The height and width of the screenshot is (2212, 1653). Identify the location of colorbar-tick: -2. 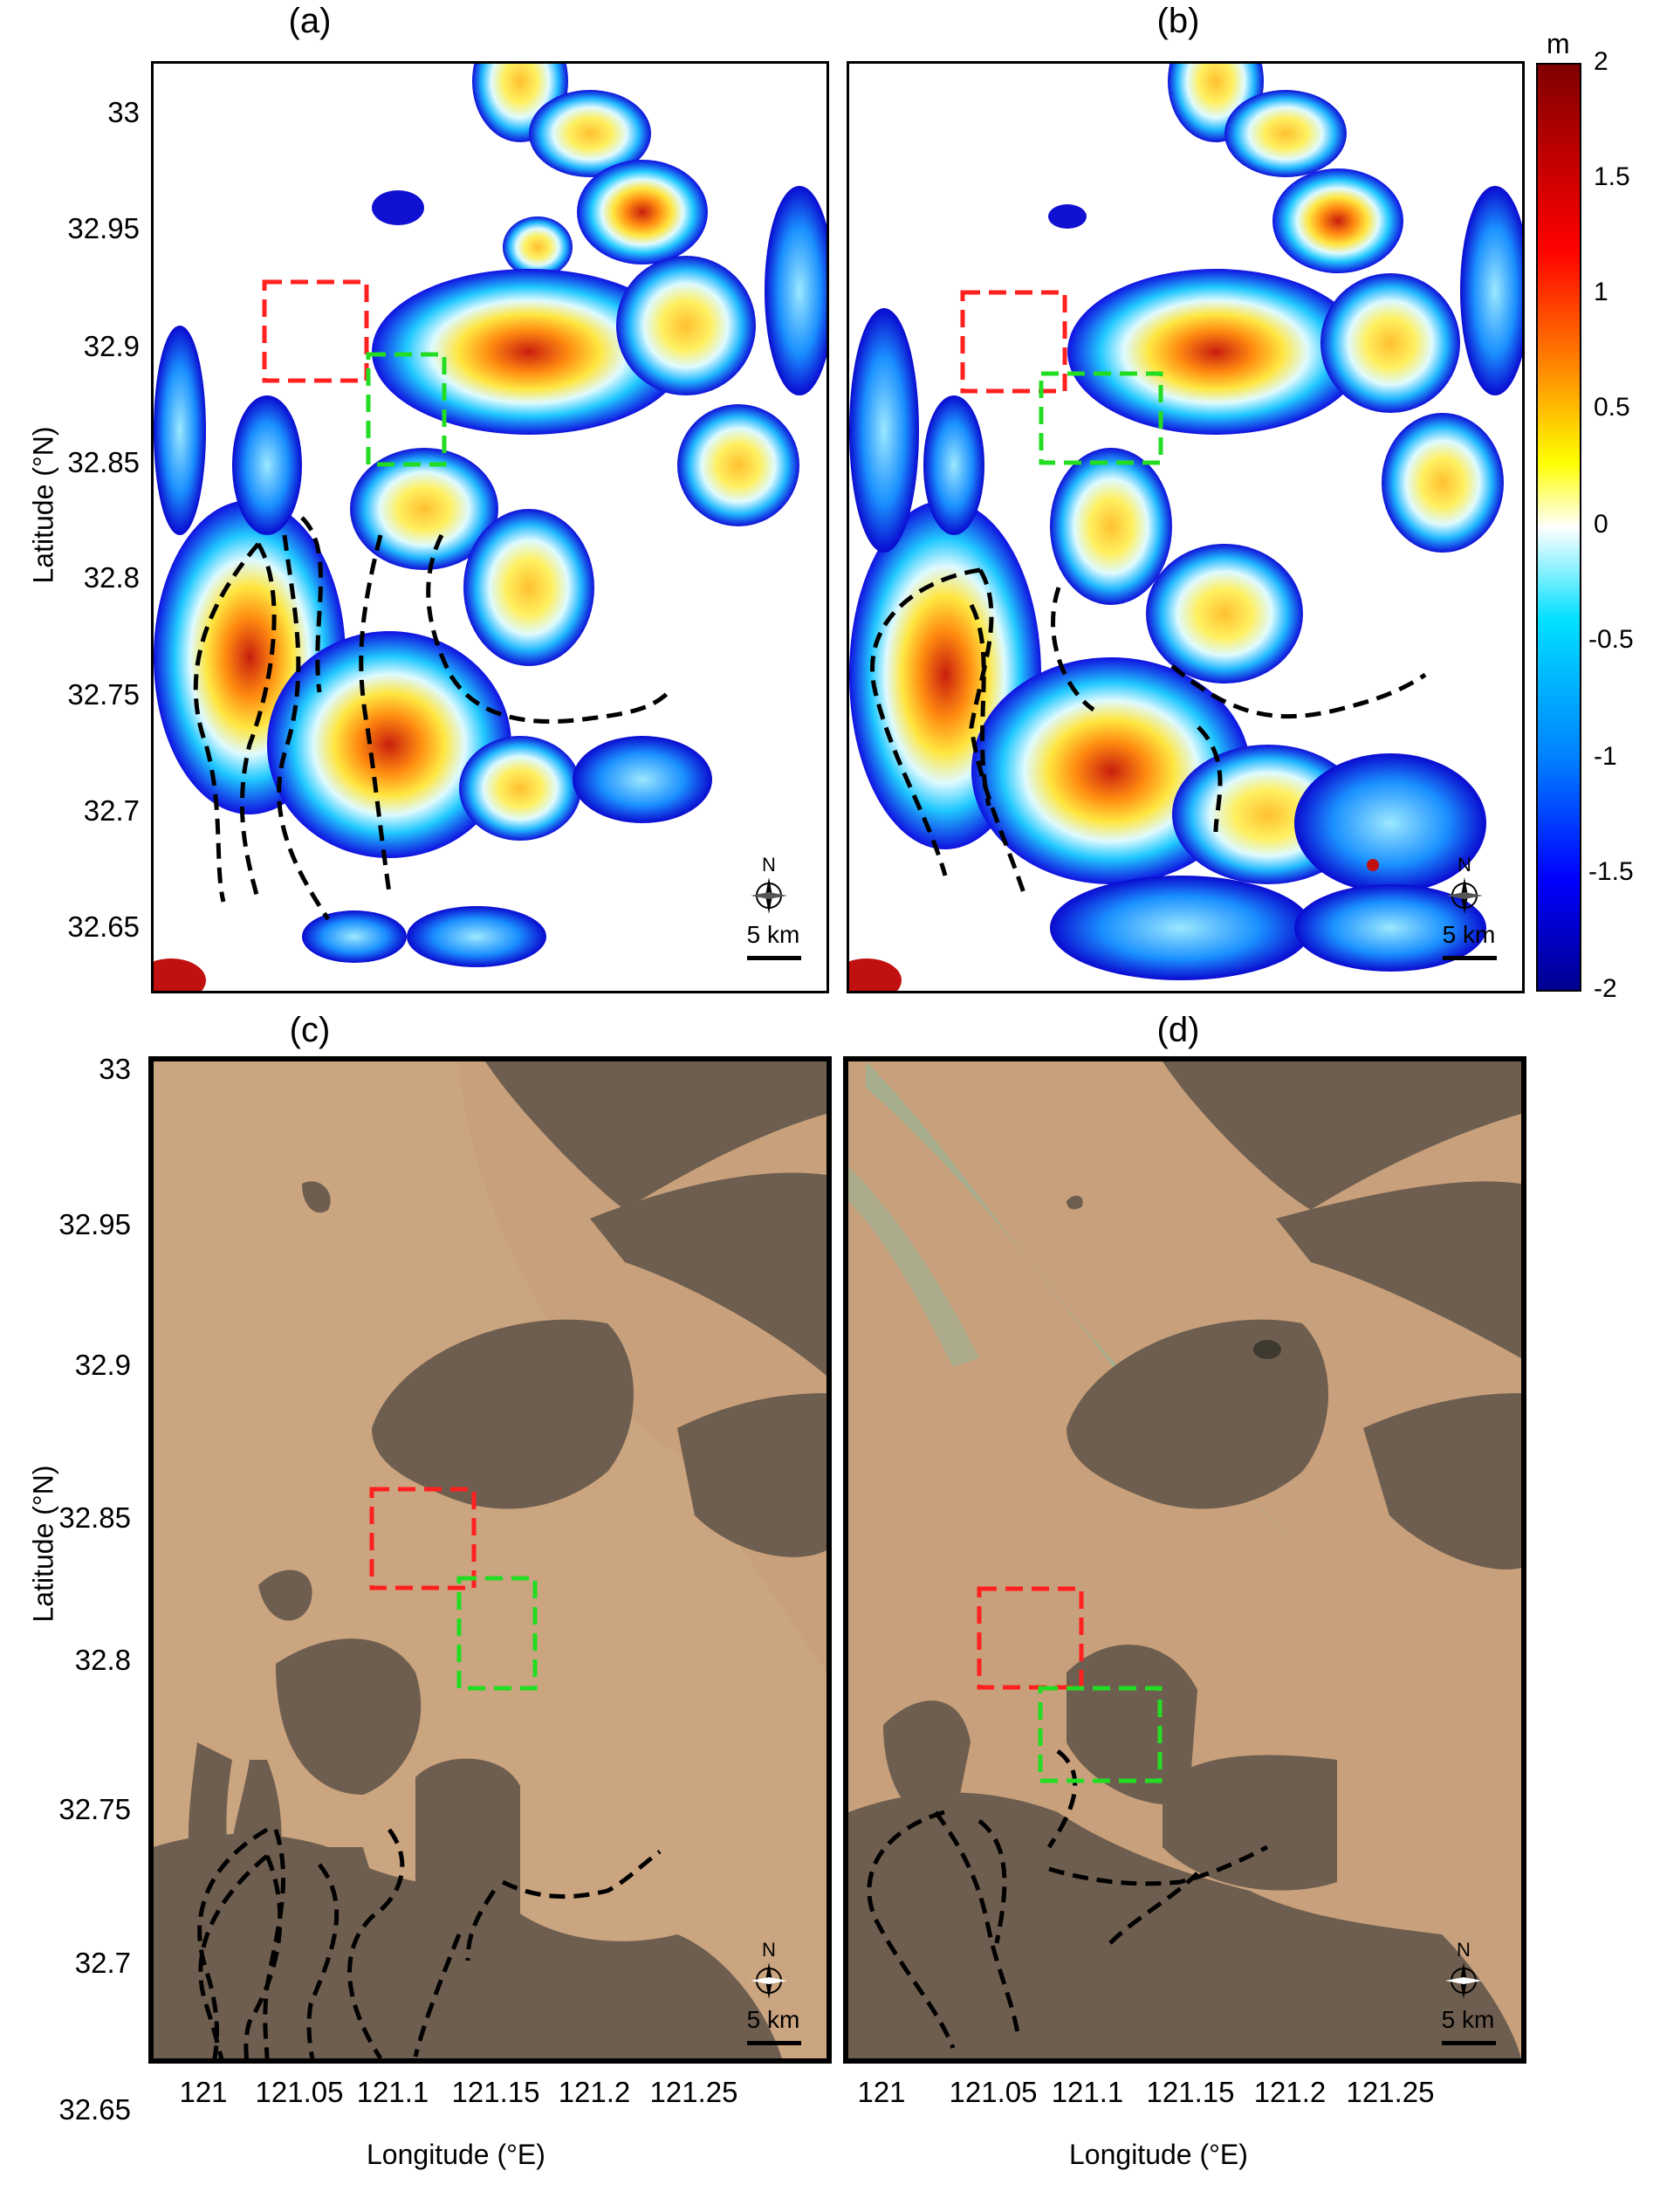
(1605, 989).